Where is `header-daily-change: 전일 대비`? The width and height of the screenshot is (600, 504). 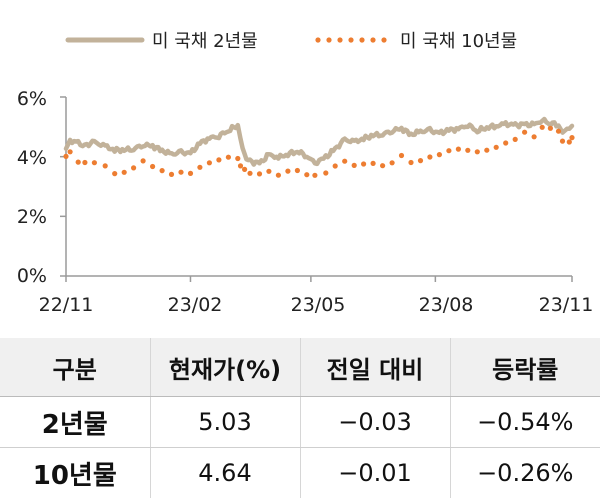 header-daily-change: 전일 대비 is located at coordinates (374, 367).